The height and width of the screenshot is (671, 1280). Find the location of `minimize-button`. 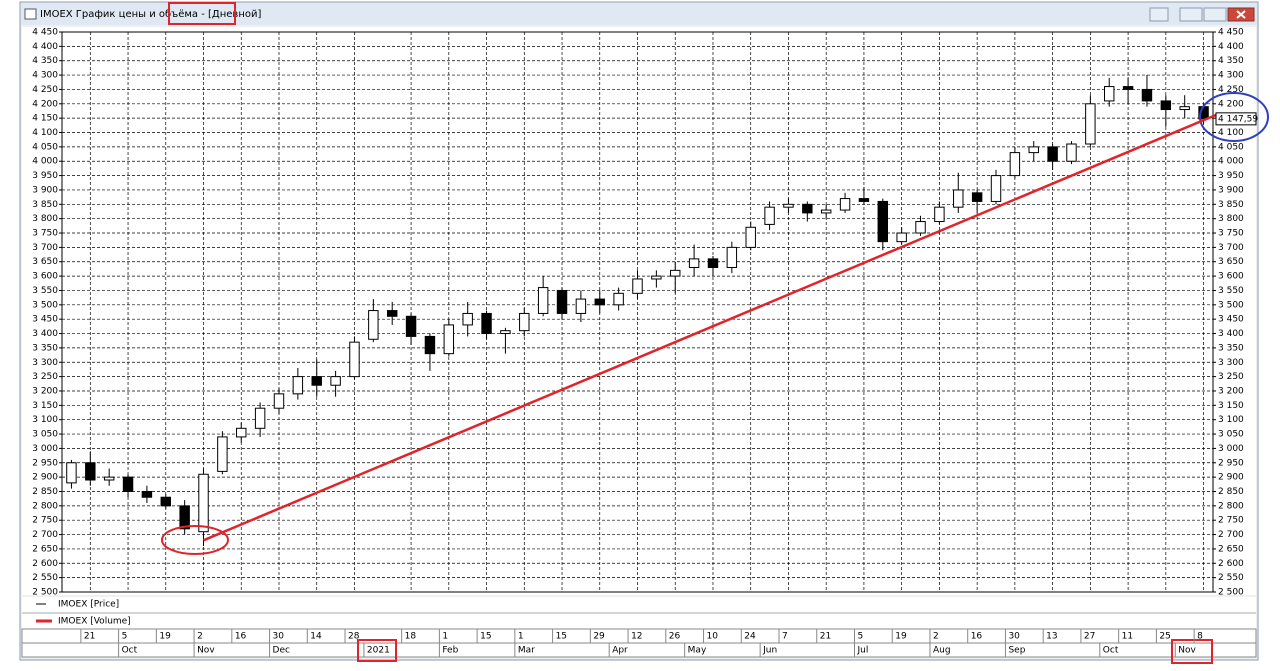

minimize-button is located at coordinates (1191, 14).